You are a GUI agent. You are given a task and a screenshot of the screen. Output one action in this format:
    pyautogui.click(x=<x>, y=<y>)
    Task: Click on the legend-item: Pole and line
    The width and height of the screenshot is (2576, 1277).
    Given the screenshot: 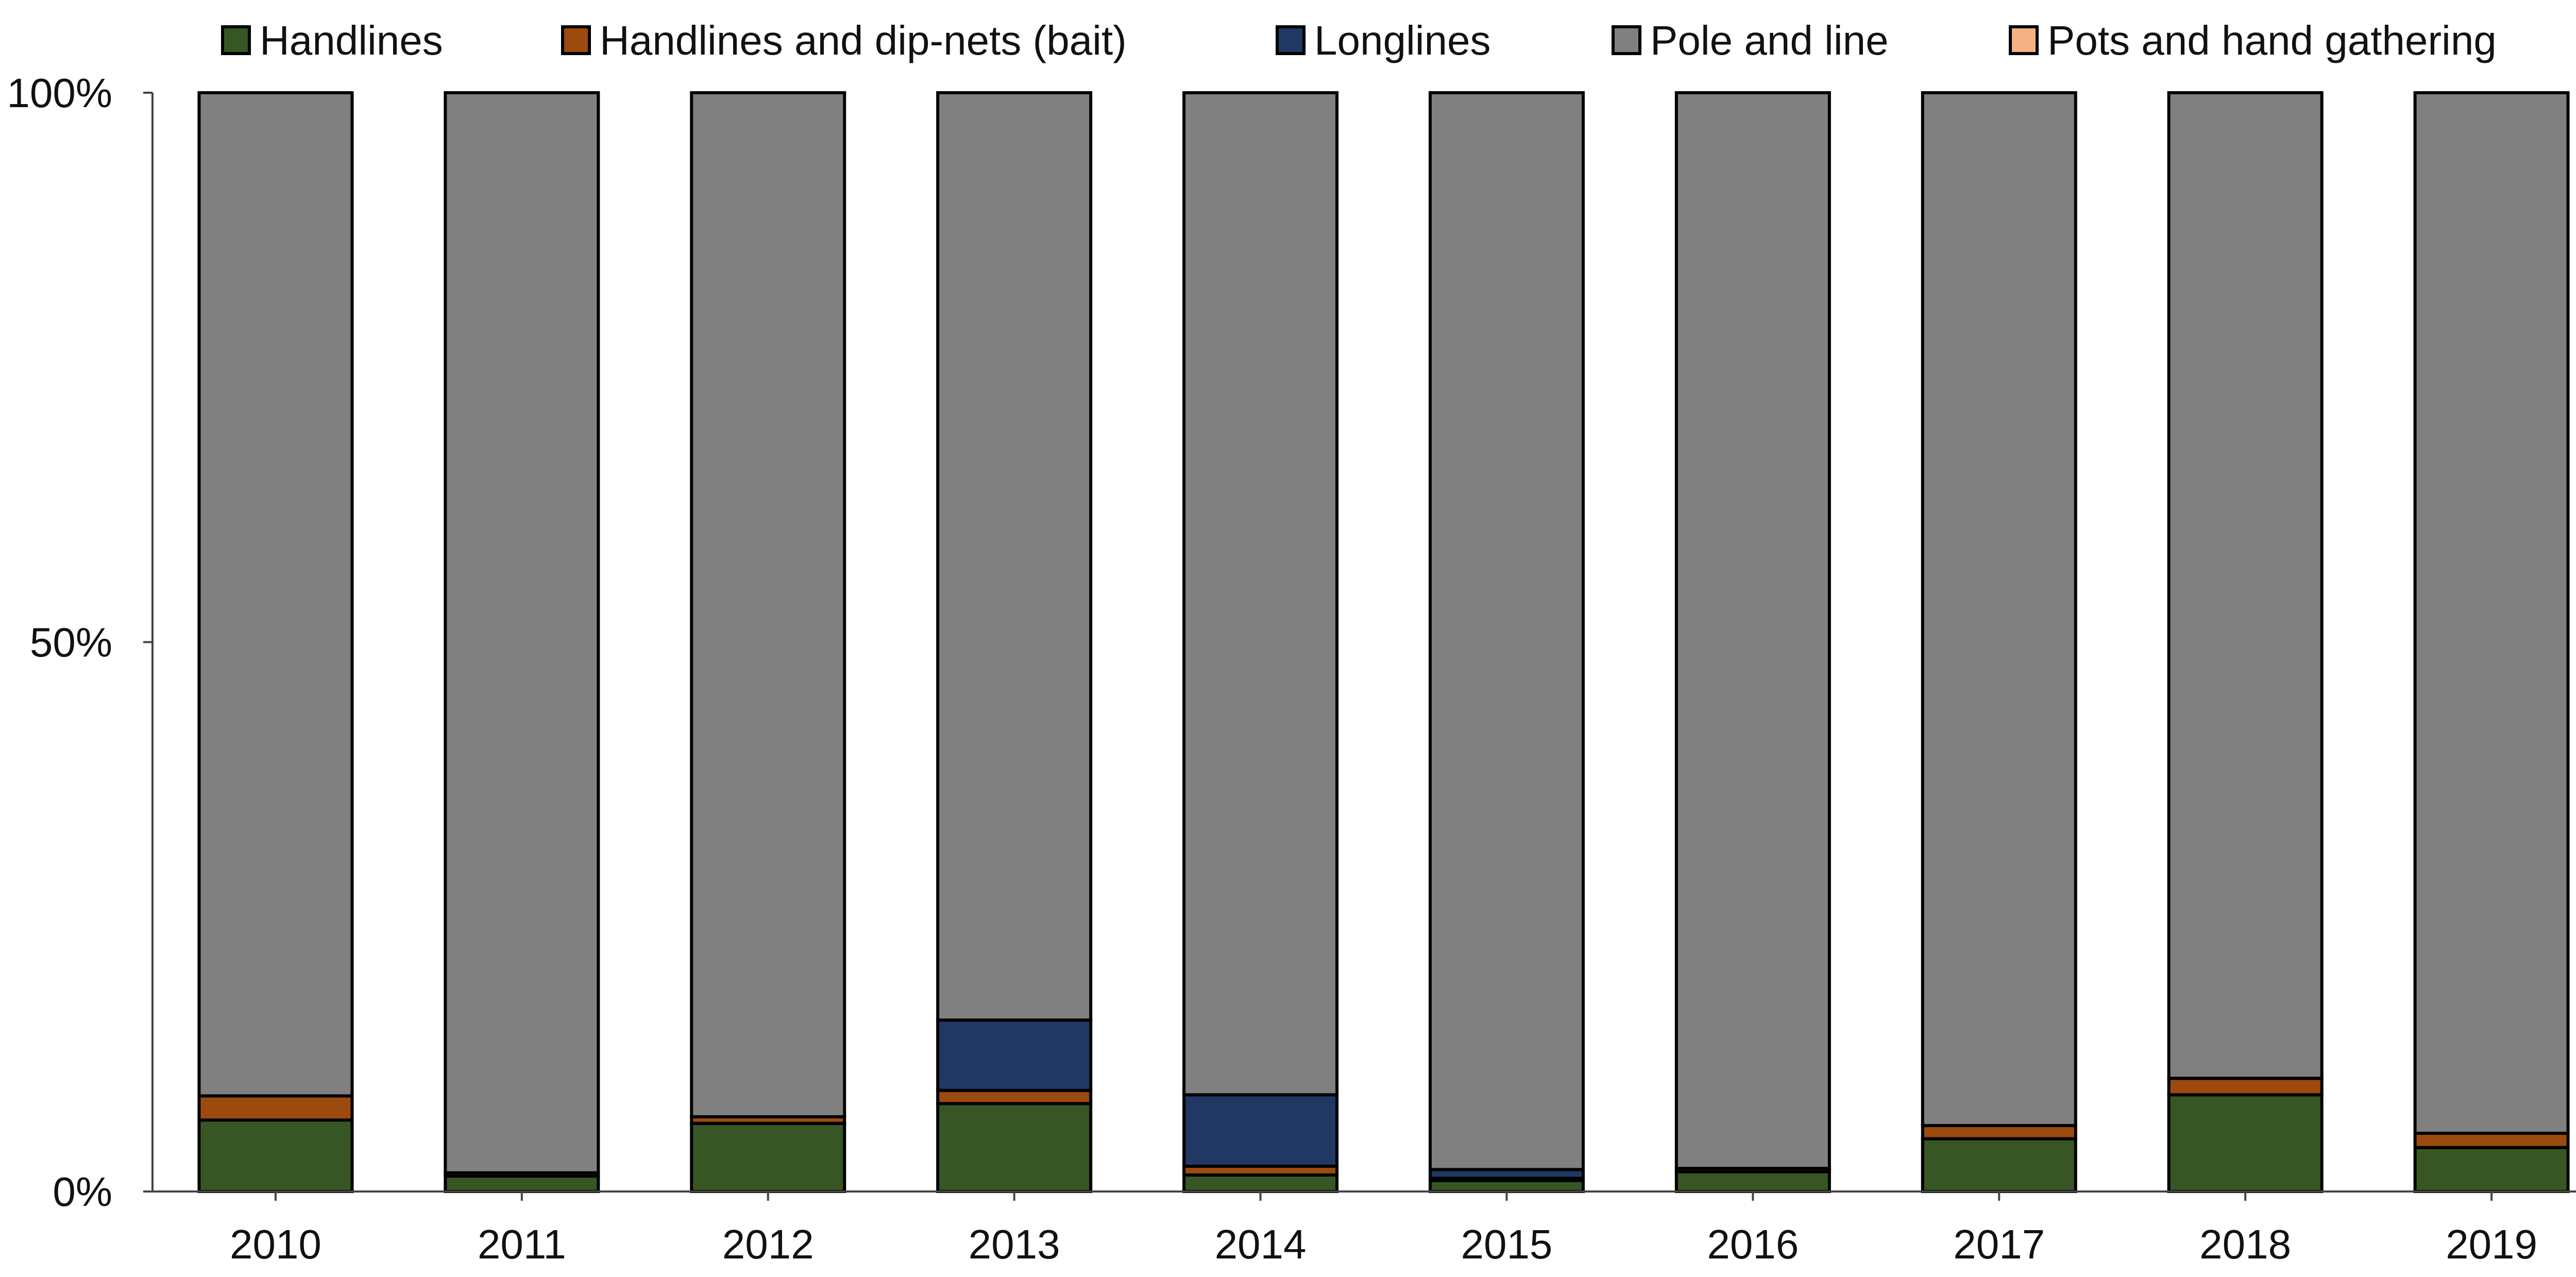 What is the action you would take?
    pyautogui.click(x=1750, y=40)
    